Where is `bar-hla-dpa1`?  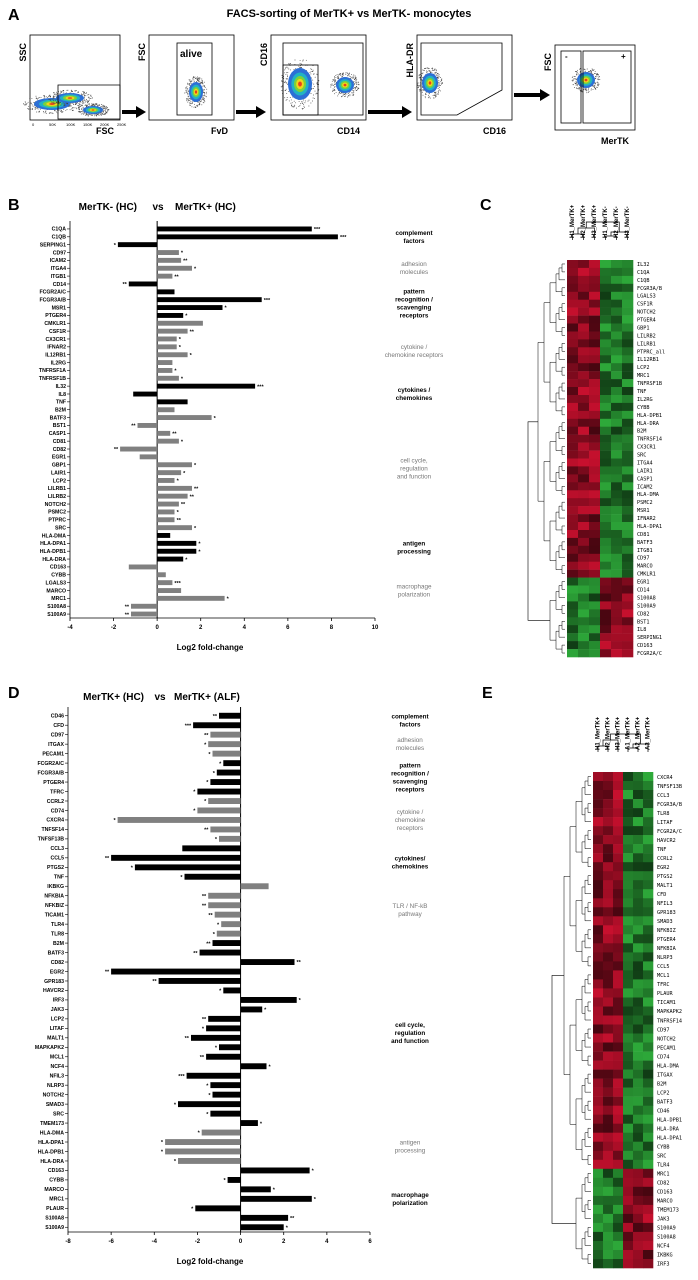 bar-hla-dpa1 is located at coordinates (203, 1142).